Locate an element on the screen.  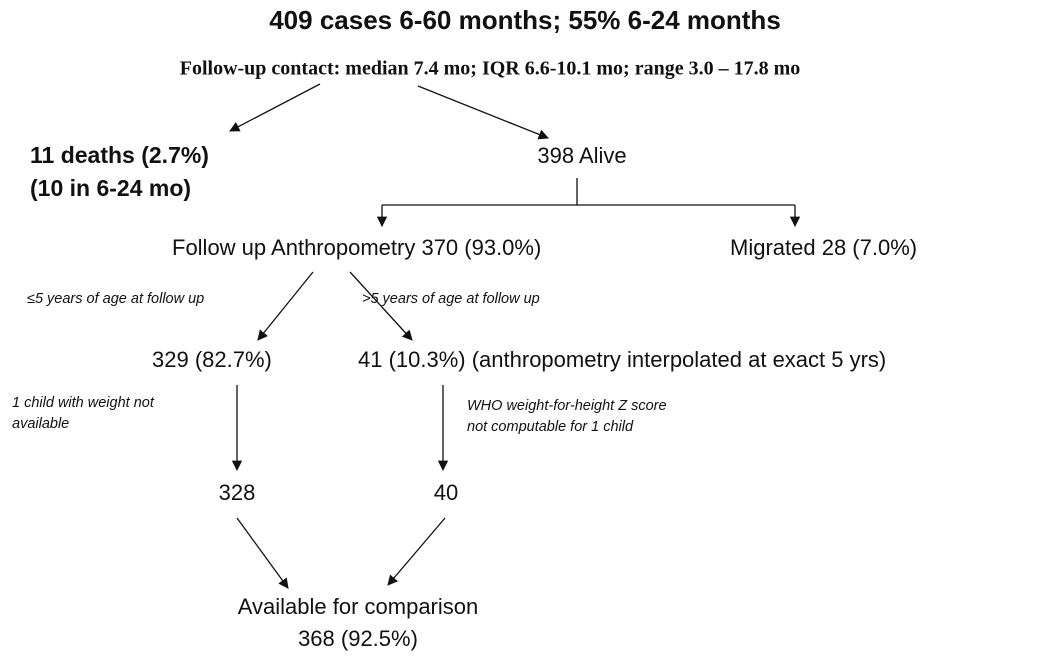
node-migrated: Migrated 28 (7.0%) is located at coordinates (823, 247).